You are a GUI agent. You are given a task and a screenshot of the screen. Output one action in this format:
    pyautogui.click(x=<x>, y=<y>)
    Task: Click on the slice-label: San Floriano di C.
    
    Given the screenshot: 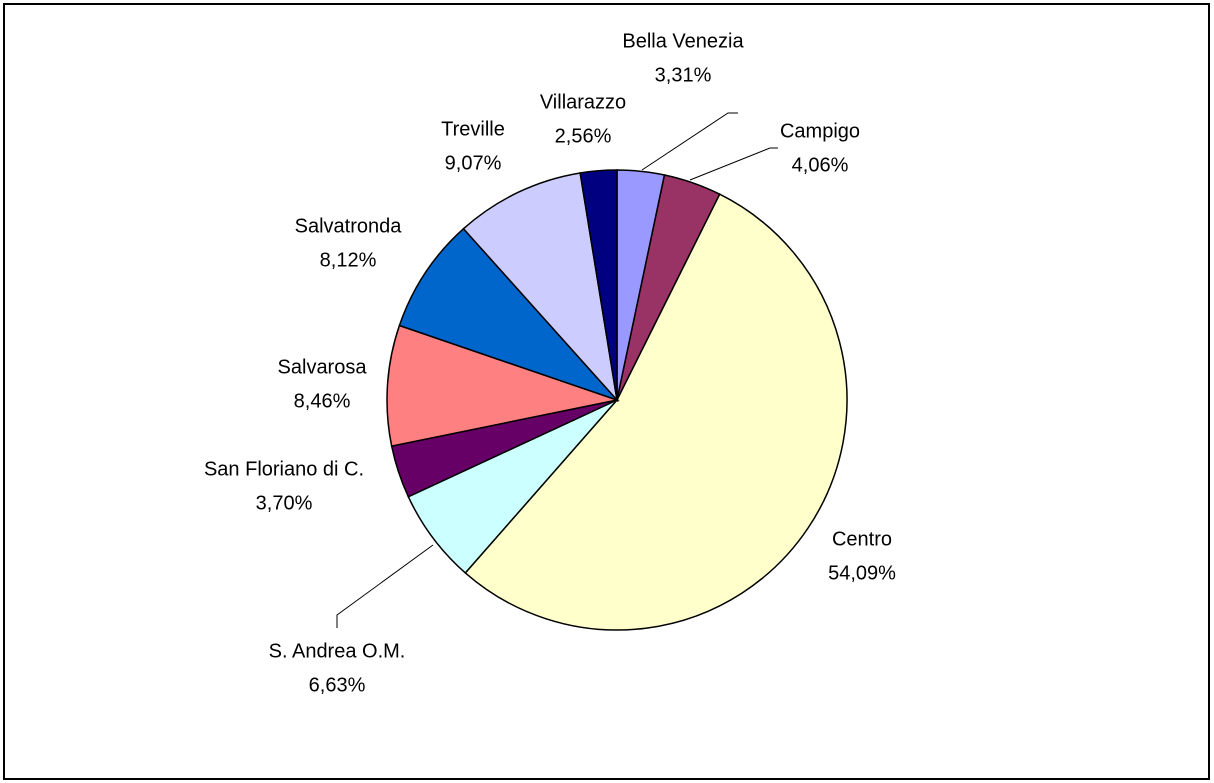 What is the action you would take?
    pyautogui.click(x=284, y=469)
    